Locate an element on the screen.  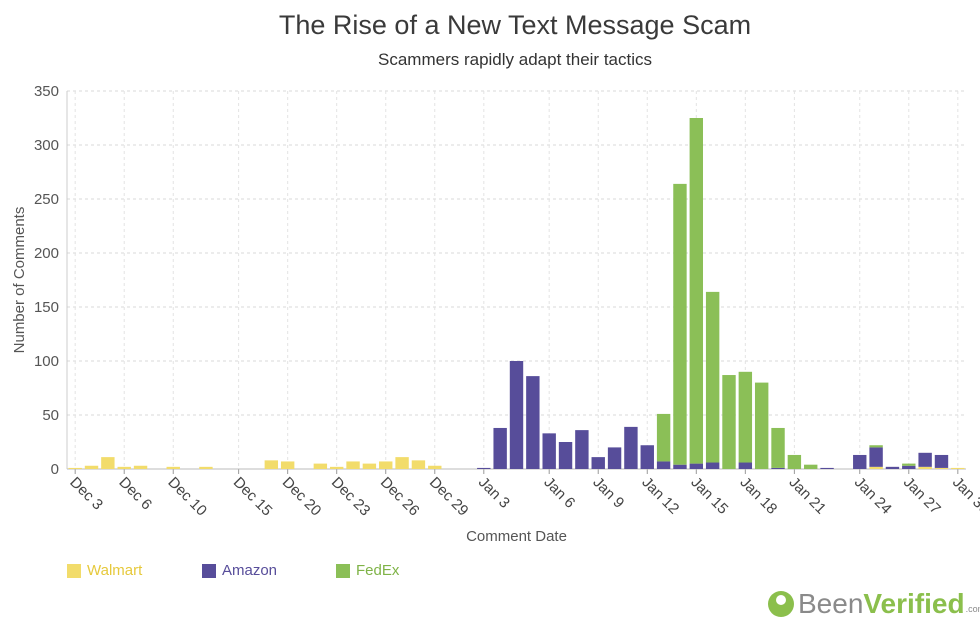
chart-title: The Rise of a New Text Message Scam is located at coordinates (515, 25).